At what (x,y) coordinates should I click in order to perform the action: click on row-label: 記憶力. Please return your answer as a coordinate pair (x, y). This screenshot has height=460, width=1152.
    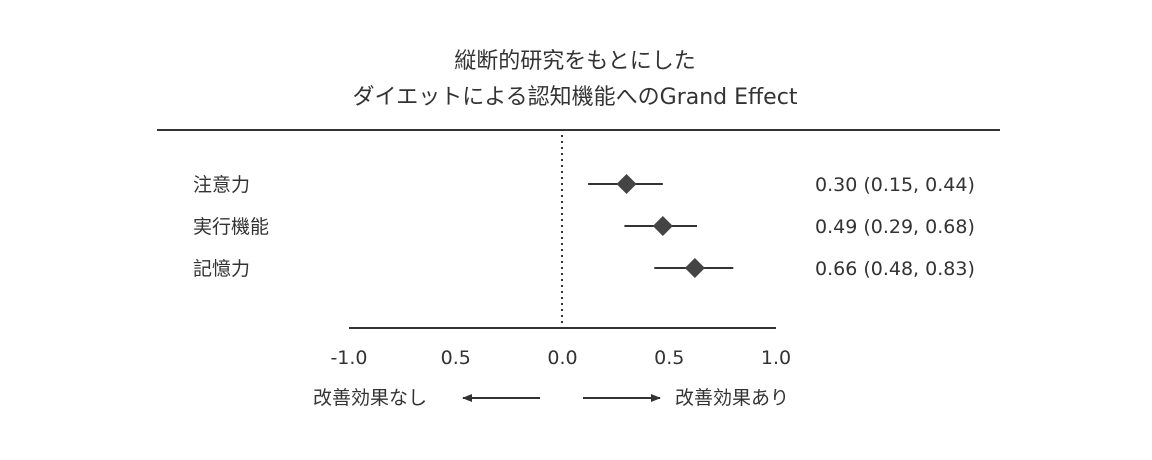
    Looking at the image, I should click on (221, 269).